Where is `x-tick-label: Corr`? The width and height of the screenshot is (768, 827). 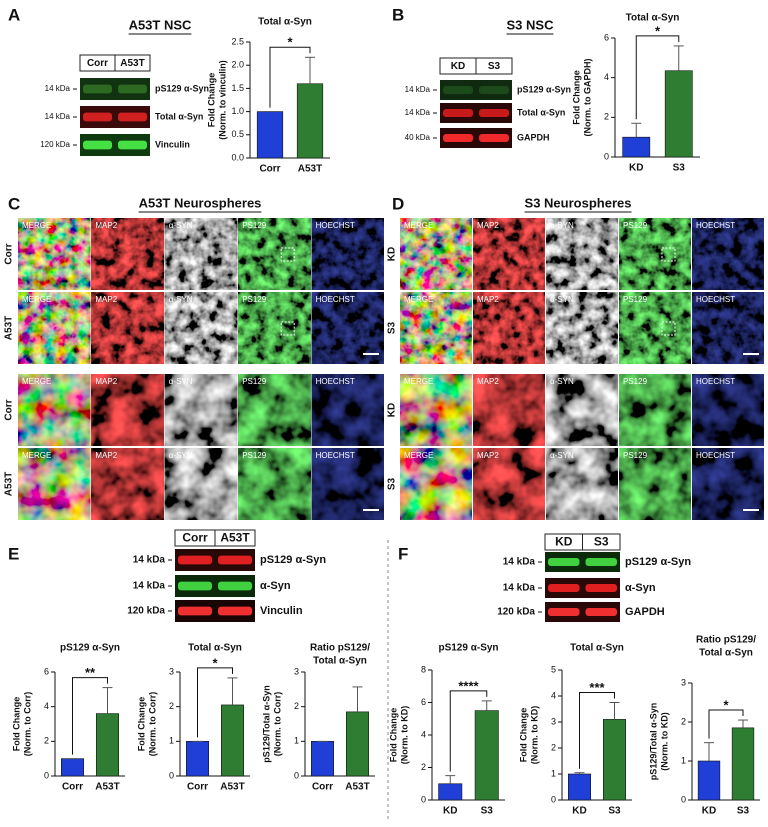 x-tick-label: Corr is located at coordinates (72, 787).